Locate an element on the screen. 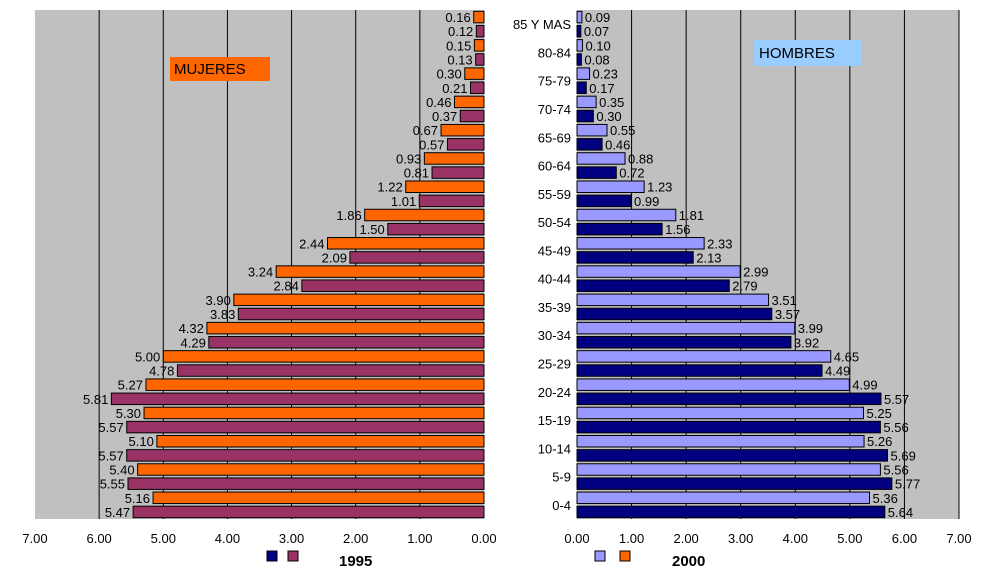 The width and height of the screenshot is (985, 571). left-value-label: 5.55 is located at coordinates (112, 484).